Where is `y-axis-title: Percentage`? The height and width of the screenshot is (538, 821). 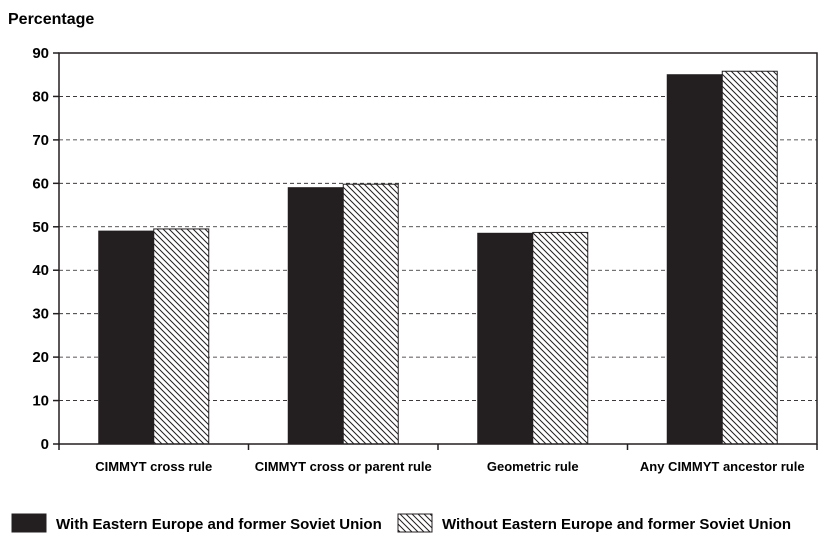 y-axis-title: Percentage is located at coordinates (51, 19).